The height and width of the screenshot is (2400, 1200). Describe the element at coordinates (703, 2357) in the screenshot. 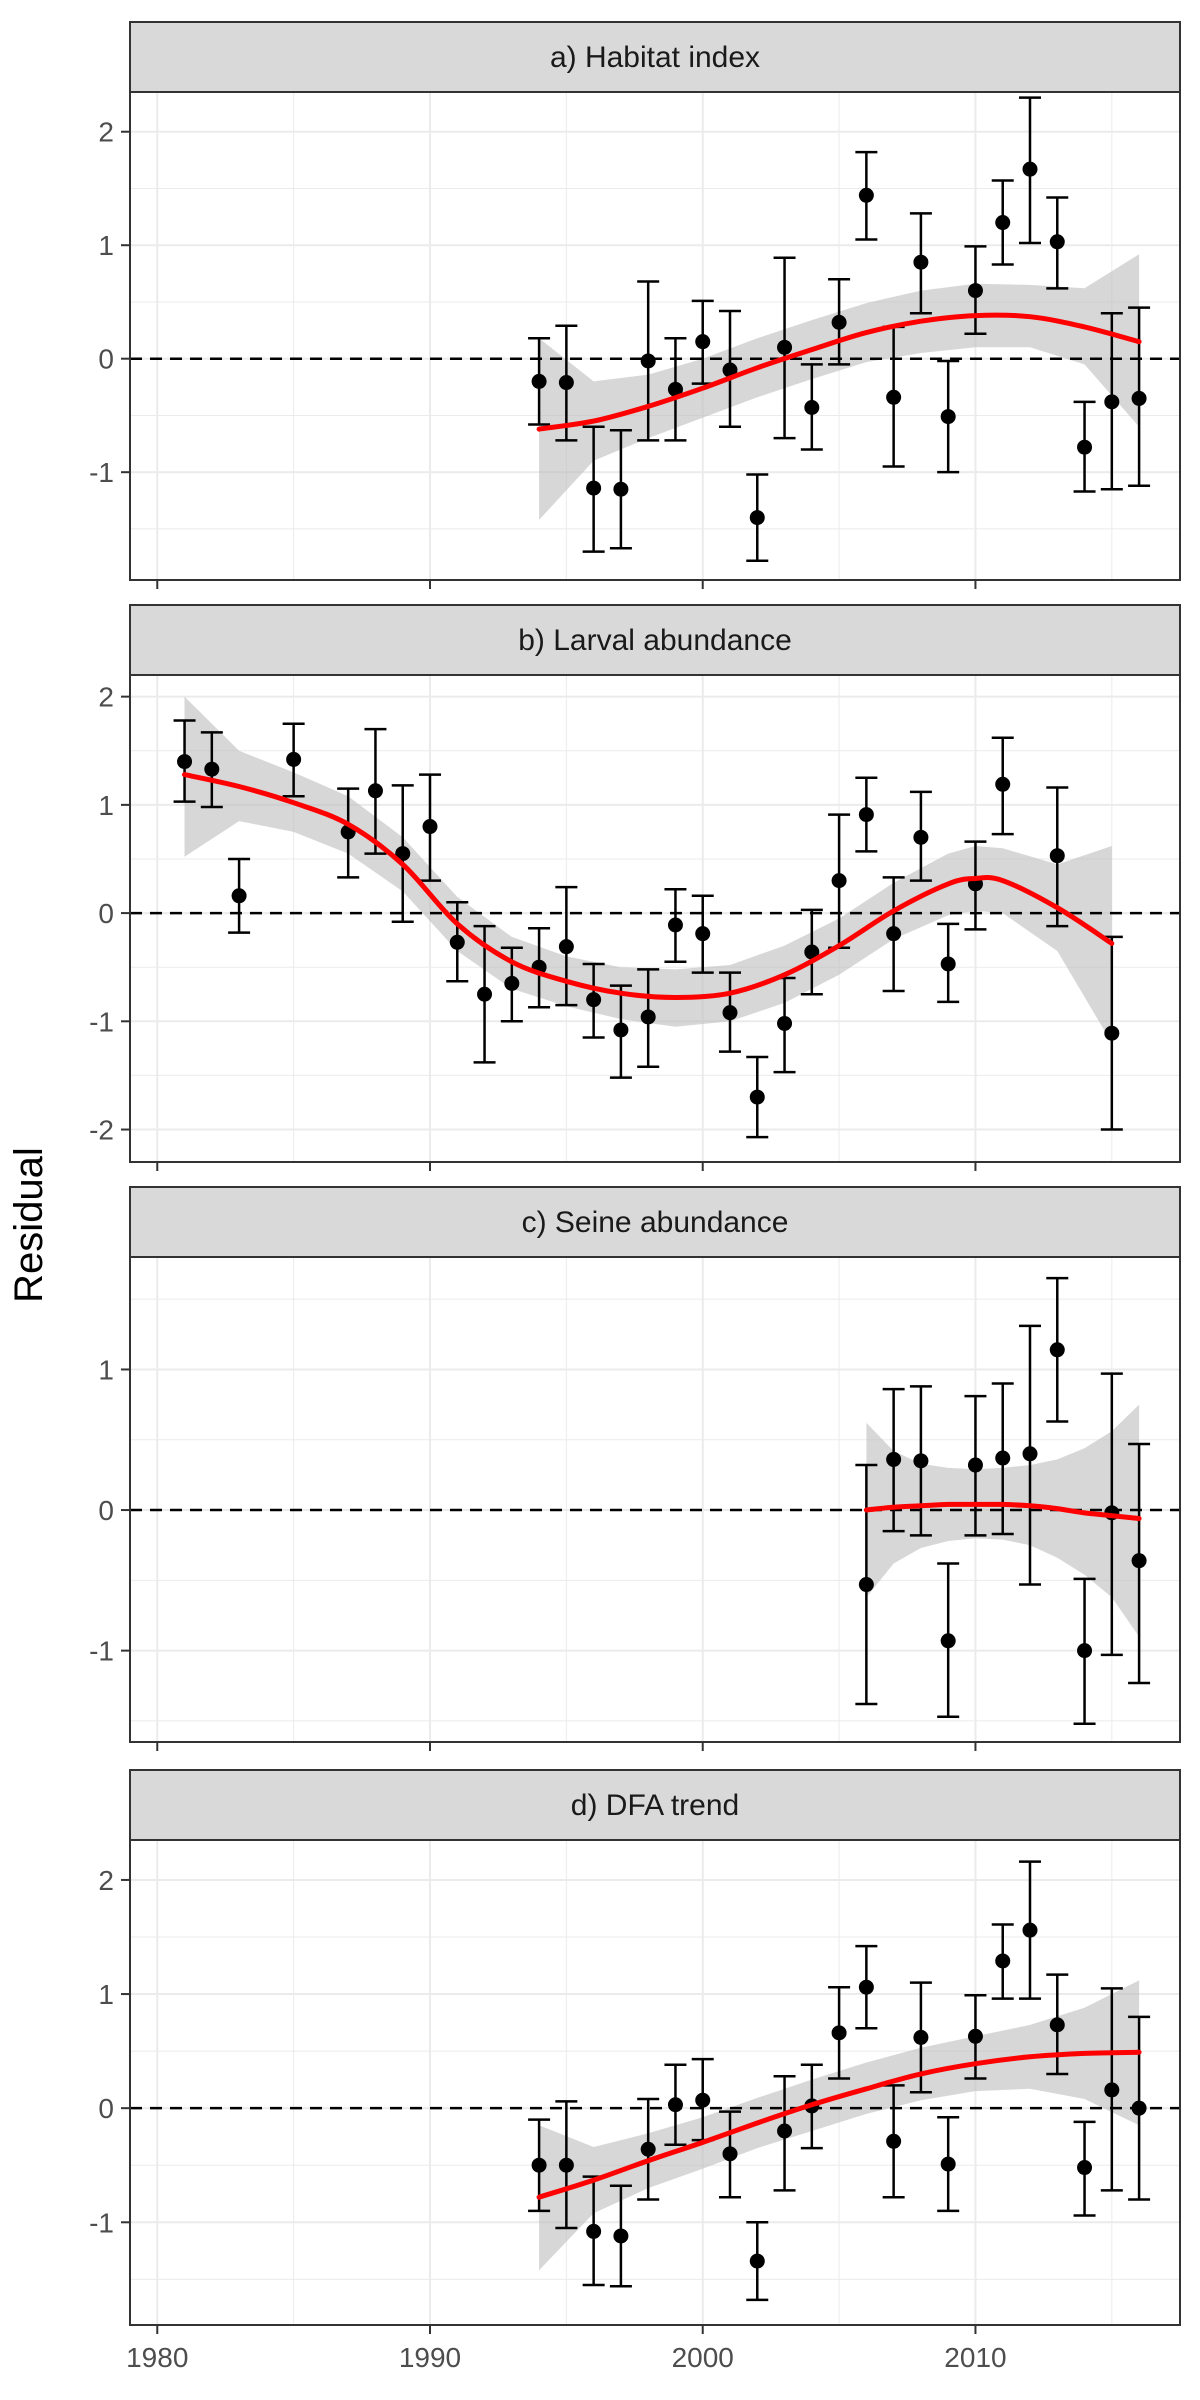

I see `x-tick-label: 2000` at that location.